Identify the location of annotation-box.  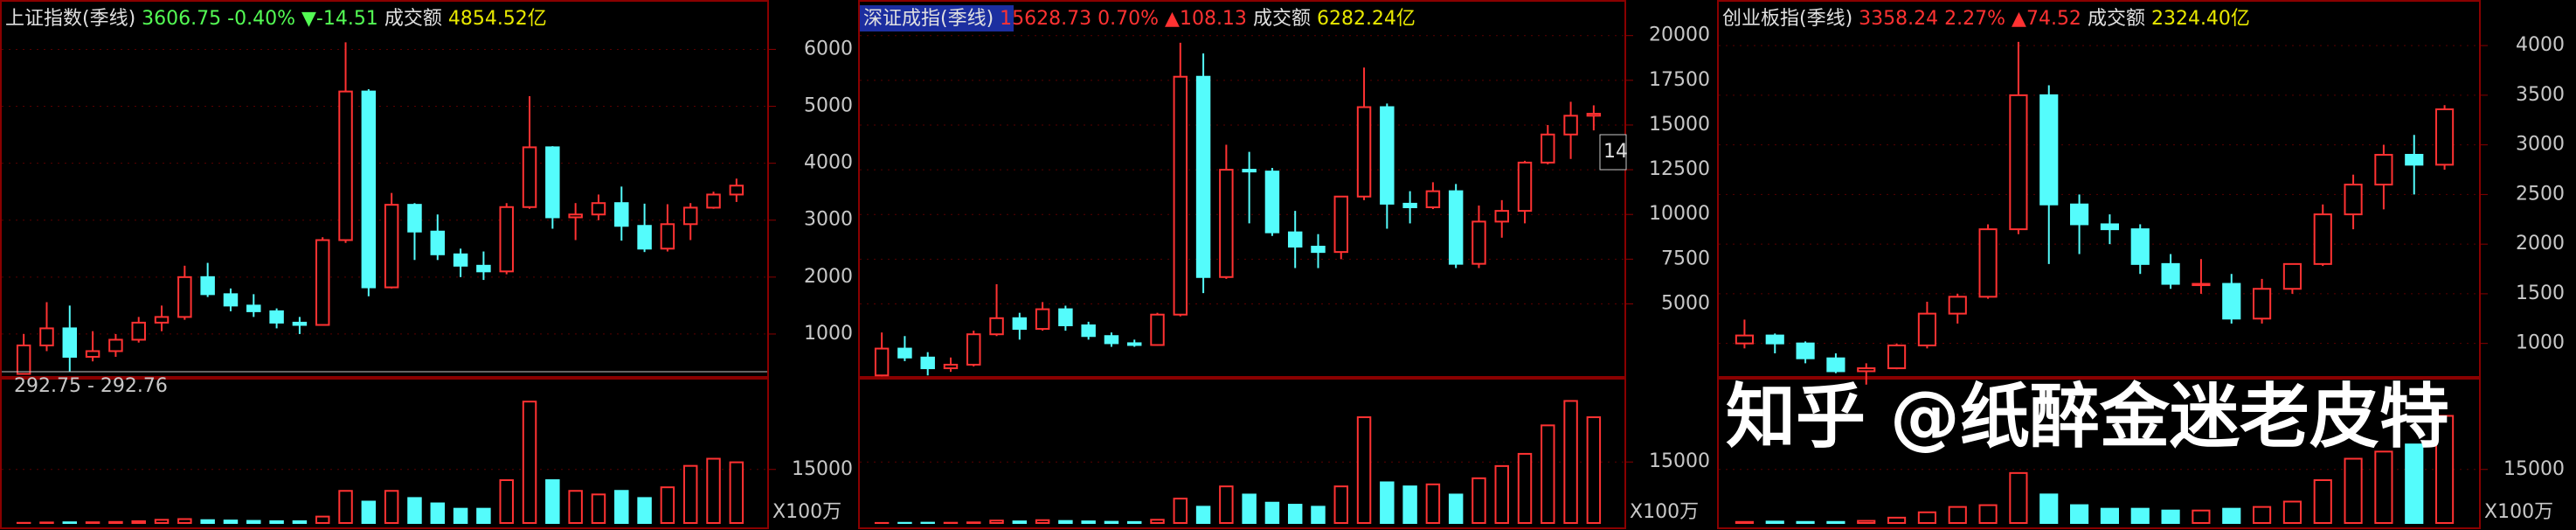
(1613, 152).